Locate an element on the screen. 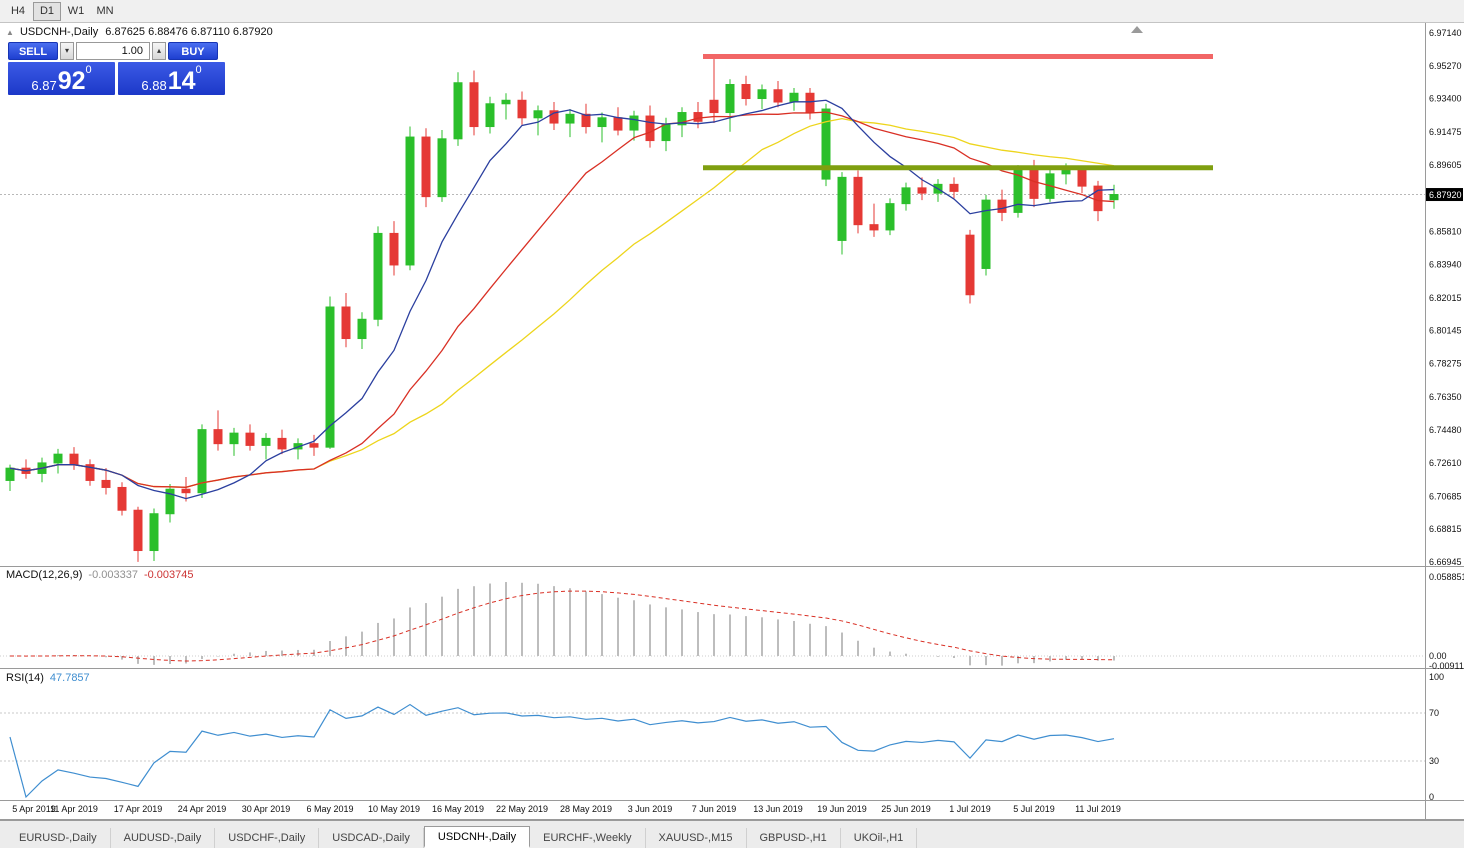 The width and height of the screenshot is (1464, 848). buy-price-box: 6.88 14 0 is located at coordinates (171, 78).